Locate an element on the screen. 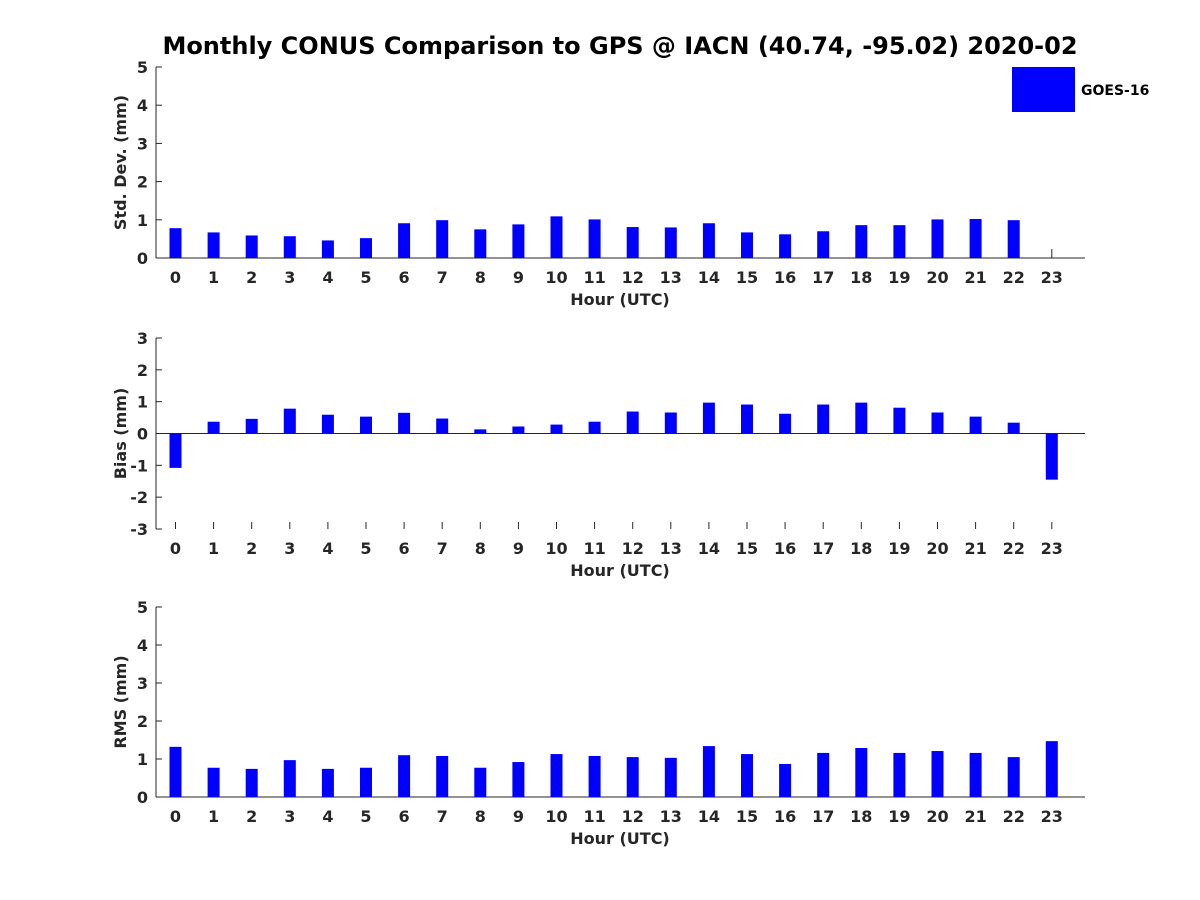 The height and width of the screenshot is (900, 1200). x-tick-label: 22 is located at coordinates (1014, 277).